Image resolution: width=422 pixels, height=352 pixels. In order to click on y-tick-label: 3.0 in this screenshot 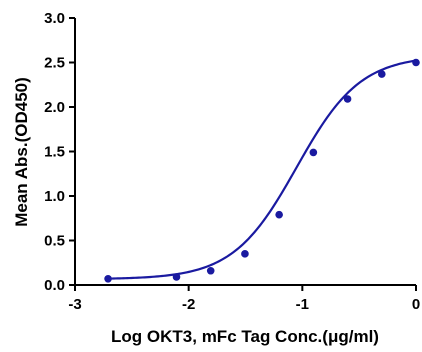, I will do `click(54, 18)`.